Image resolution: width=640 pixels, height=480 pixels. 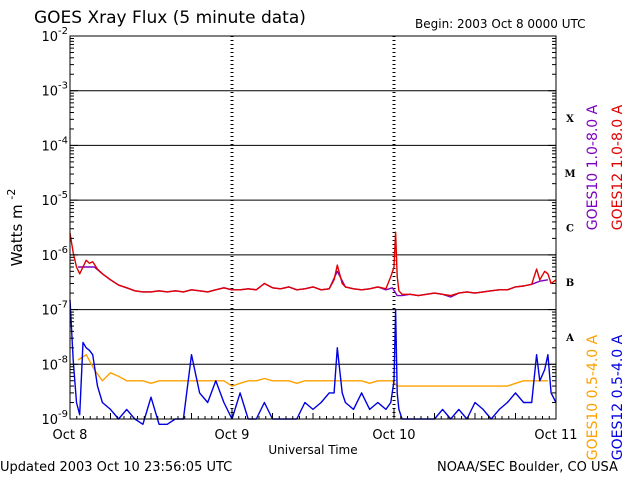 What do you see at coordinates (54, 363) in the screenshot?
I see `y-tick-label: 10⁻⁸` at bounding box center [54, 363].